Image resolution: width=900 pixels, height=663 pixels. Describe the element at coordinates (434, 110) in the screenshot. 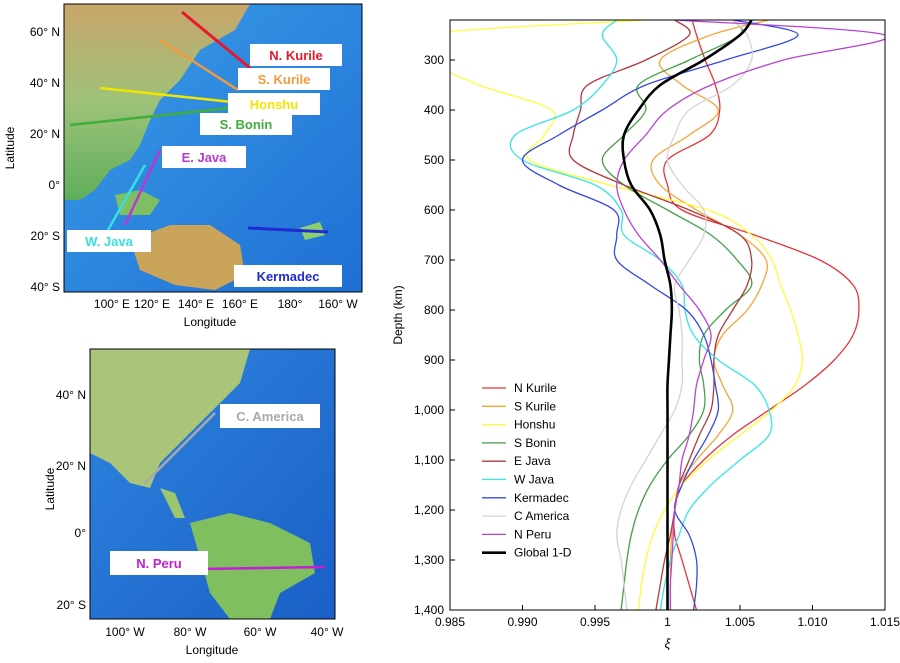

I see `y-tick-label: 400` at that location.